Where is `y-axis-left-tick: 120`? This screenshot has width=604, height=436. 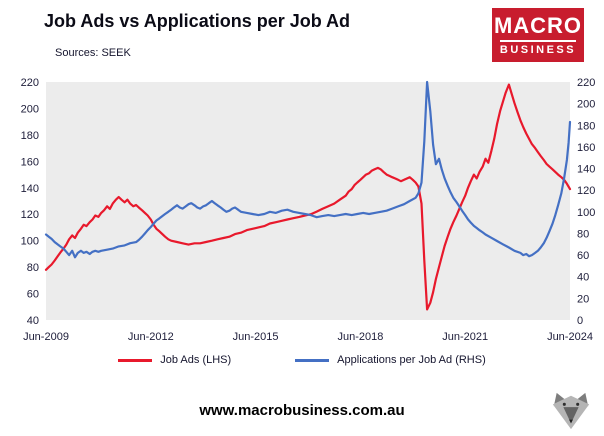
y-axis-left-tick: 120 is located at coordinates (30, 215).